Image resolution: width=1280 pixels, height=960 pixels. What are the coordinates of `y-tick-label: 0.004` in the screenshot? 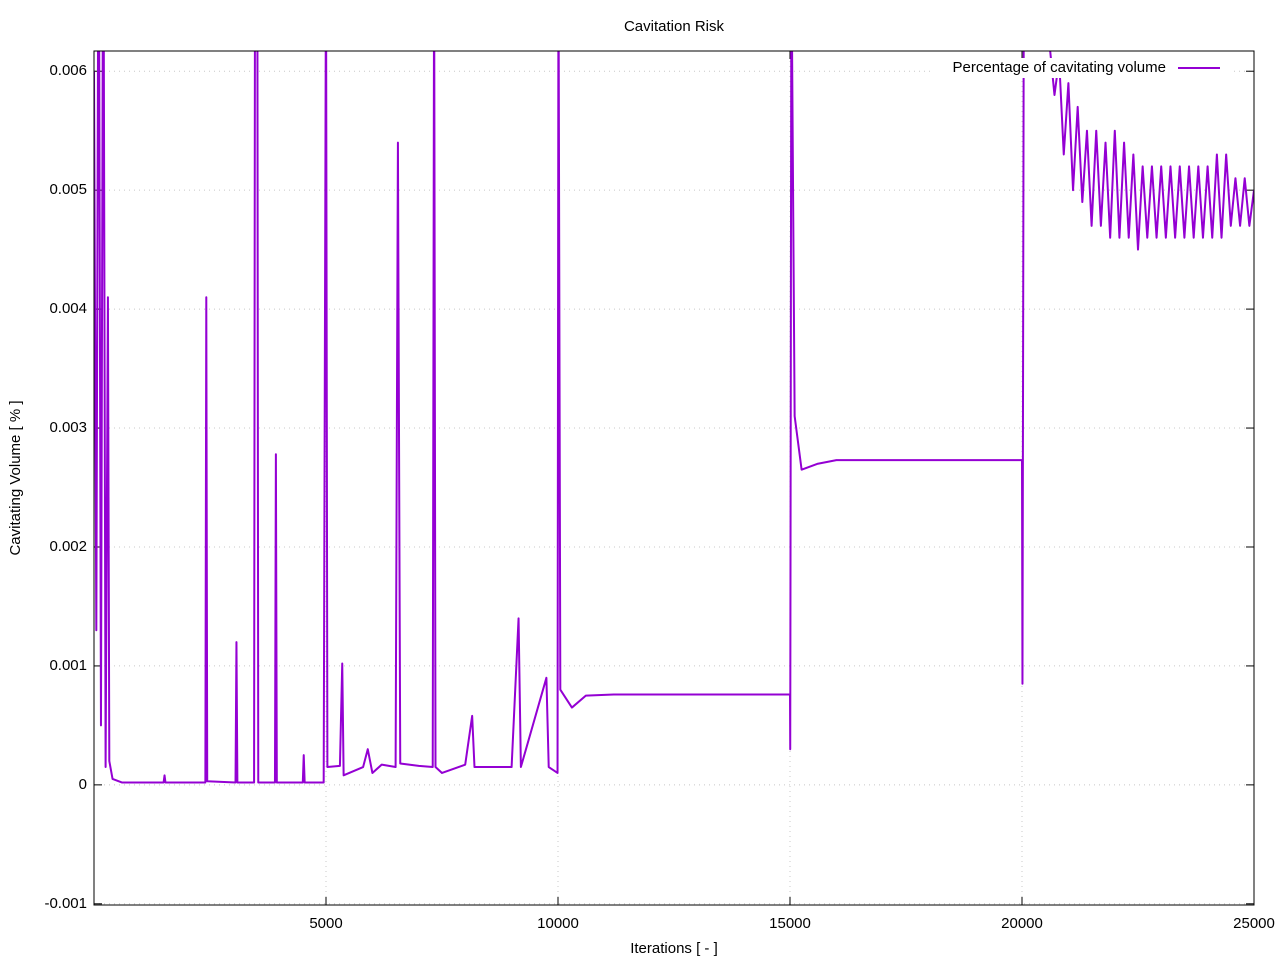 It's located at (68, 308).